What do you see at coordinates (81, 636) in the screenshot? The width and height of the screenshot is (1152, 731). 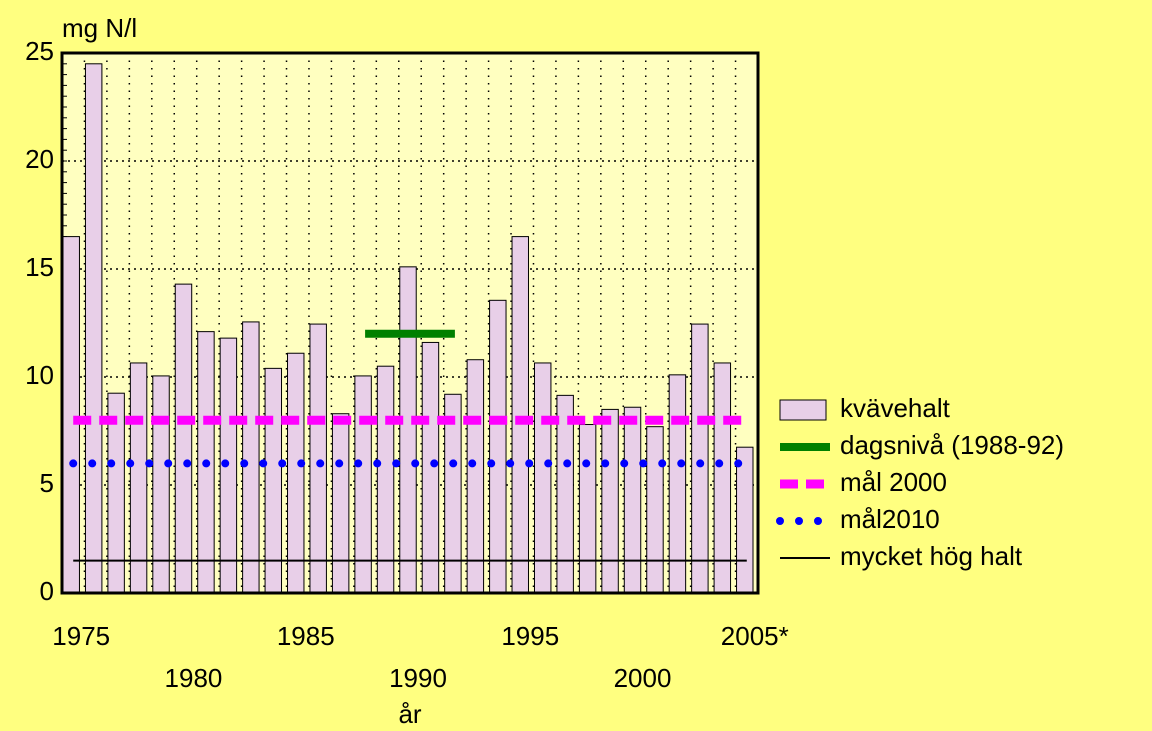 I see `x-tick-label: 1975` at bounding box center [81, 636].